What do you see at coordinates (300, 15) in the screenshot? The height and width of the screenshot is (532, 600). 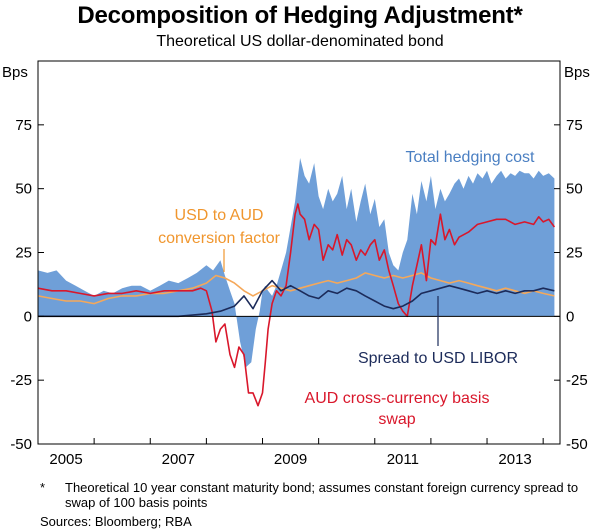 I see `chart-title: Decomposition of Hedging Adjustment*` at bounding box center [300, 15].